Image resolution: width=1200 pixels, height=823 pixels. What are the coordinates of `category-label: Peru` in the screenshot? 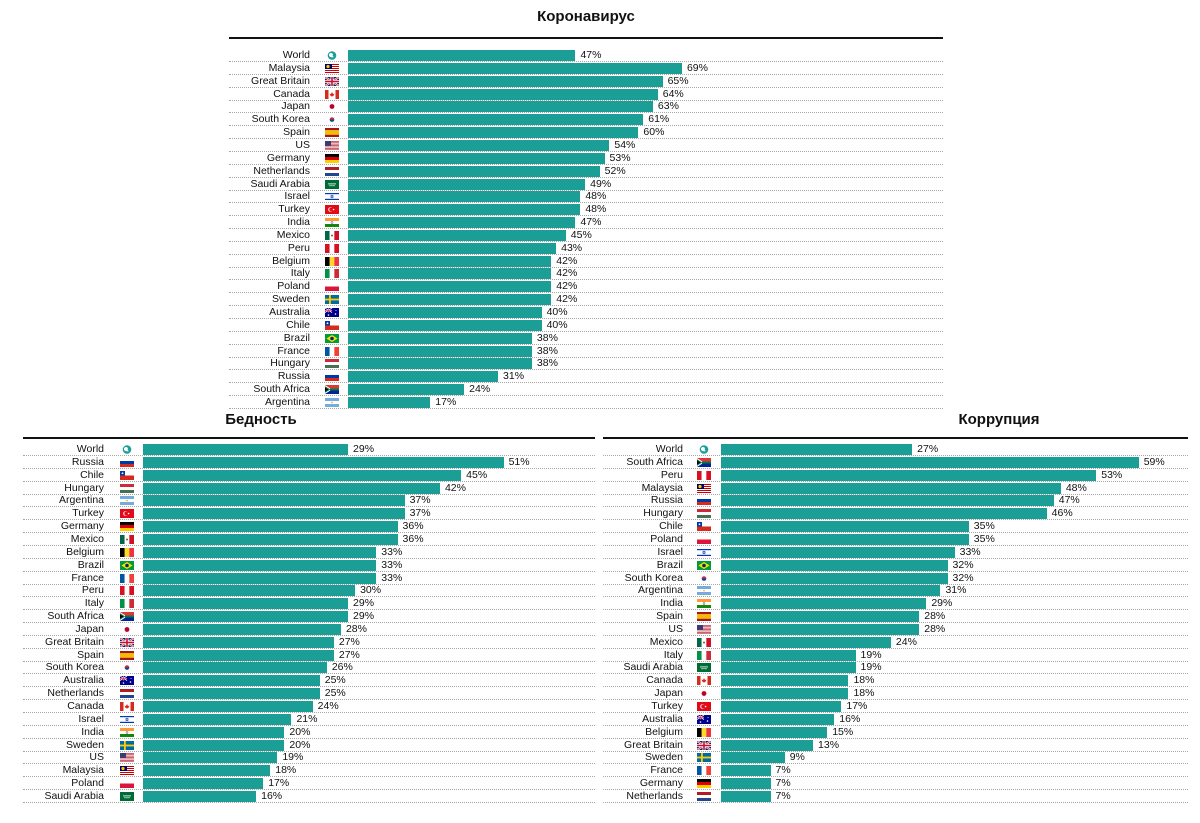 It's located at (92, 590).